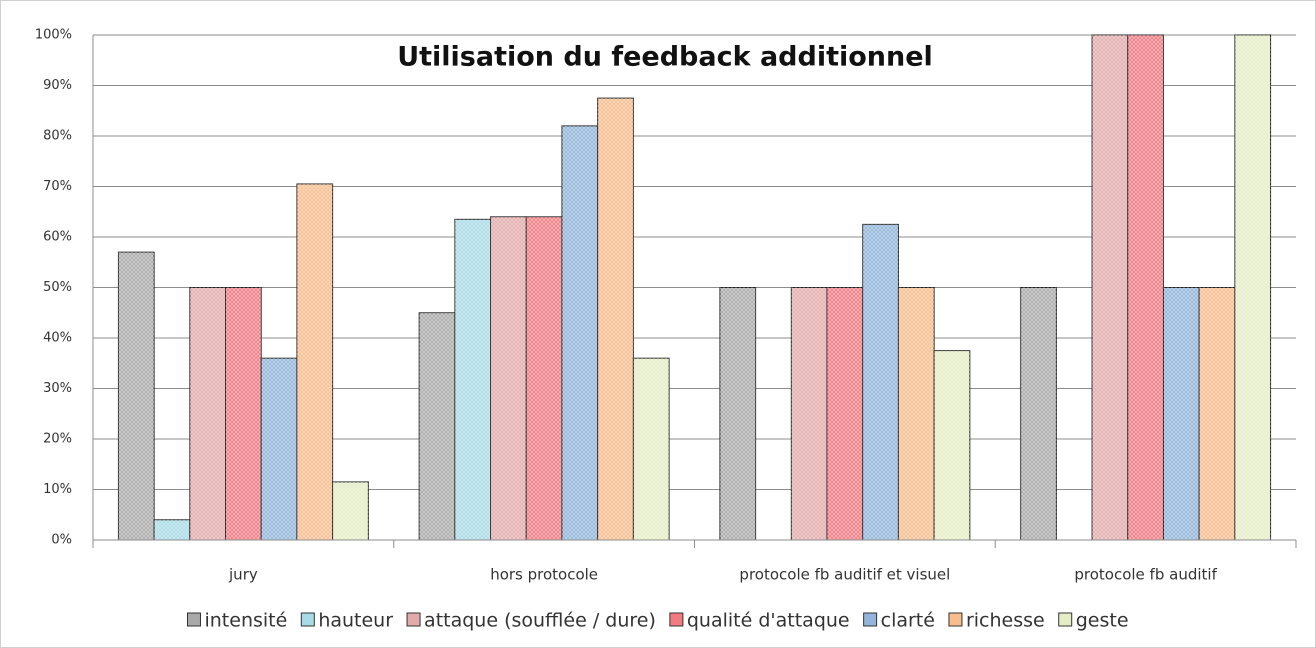  Describe the element at coordinates (665, 57) in the screenshot. I see `chart-title: Utilisation du feedback additionnel` at that location.